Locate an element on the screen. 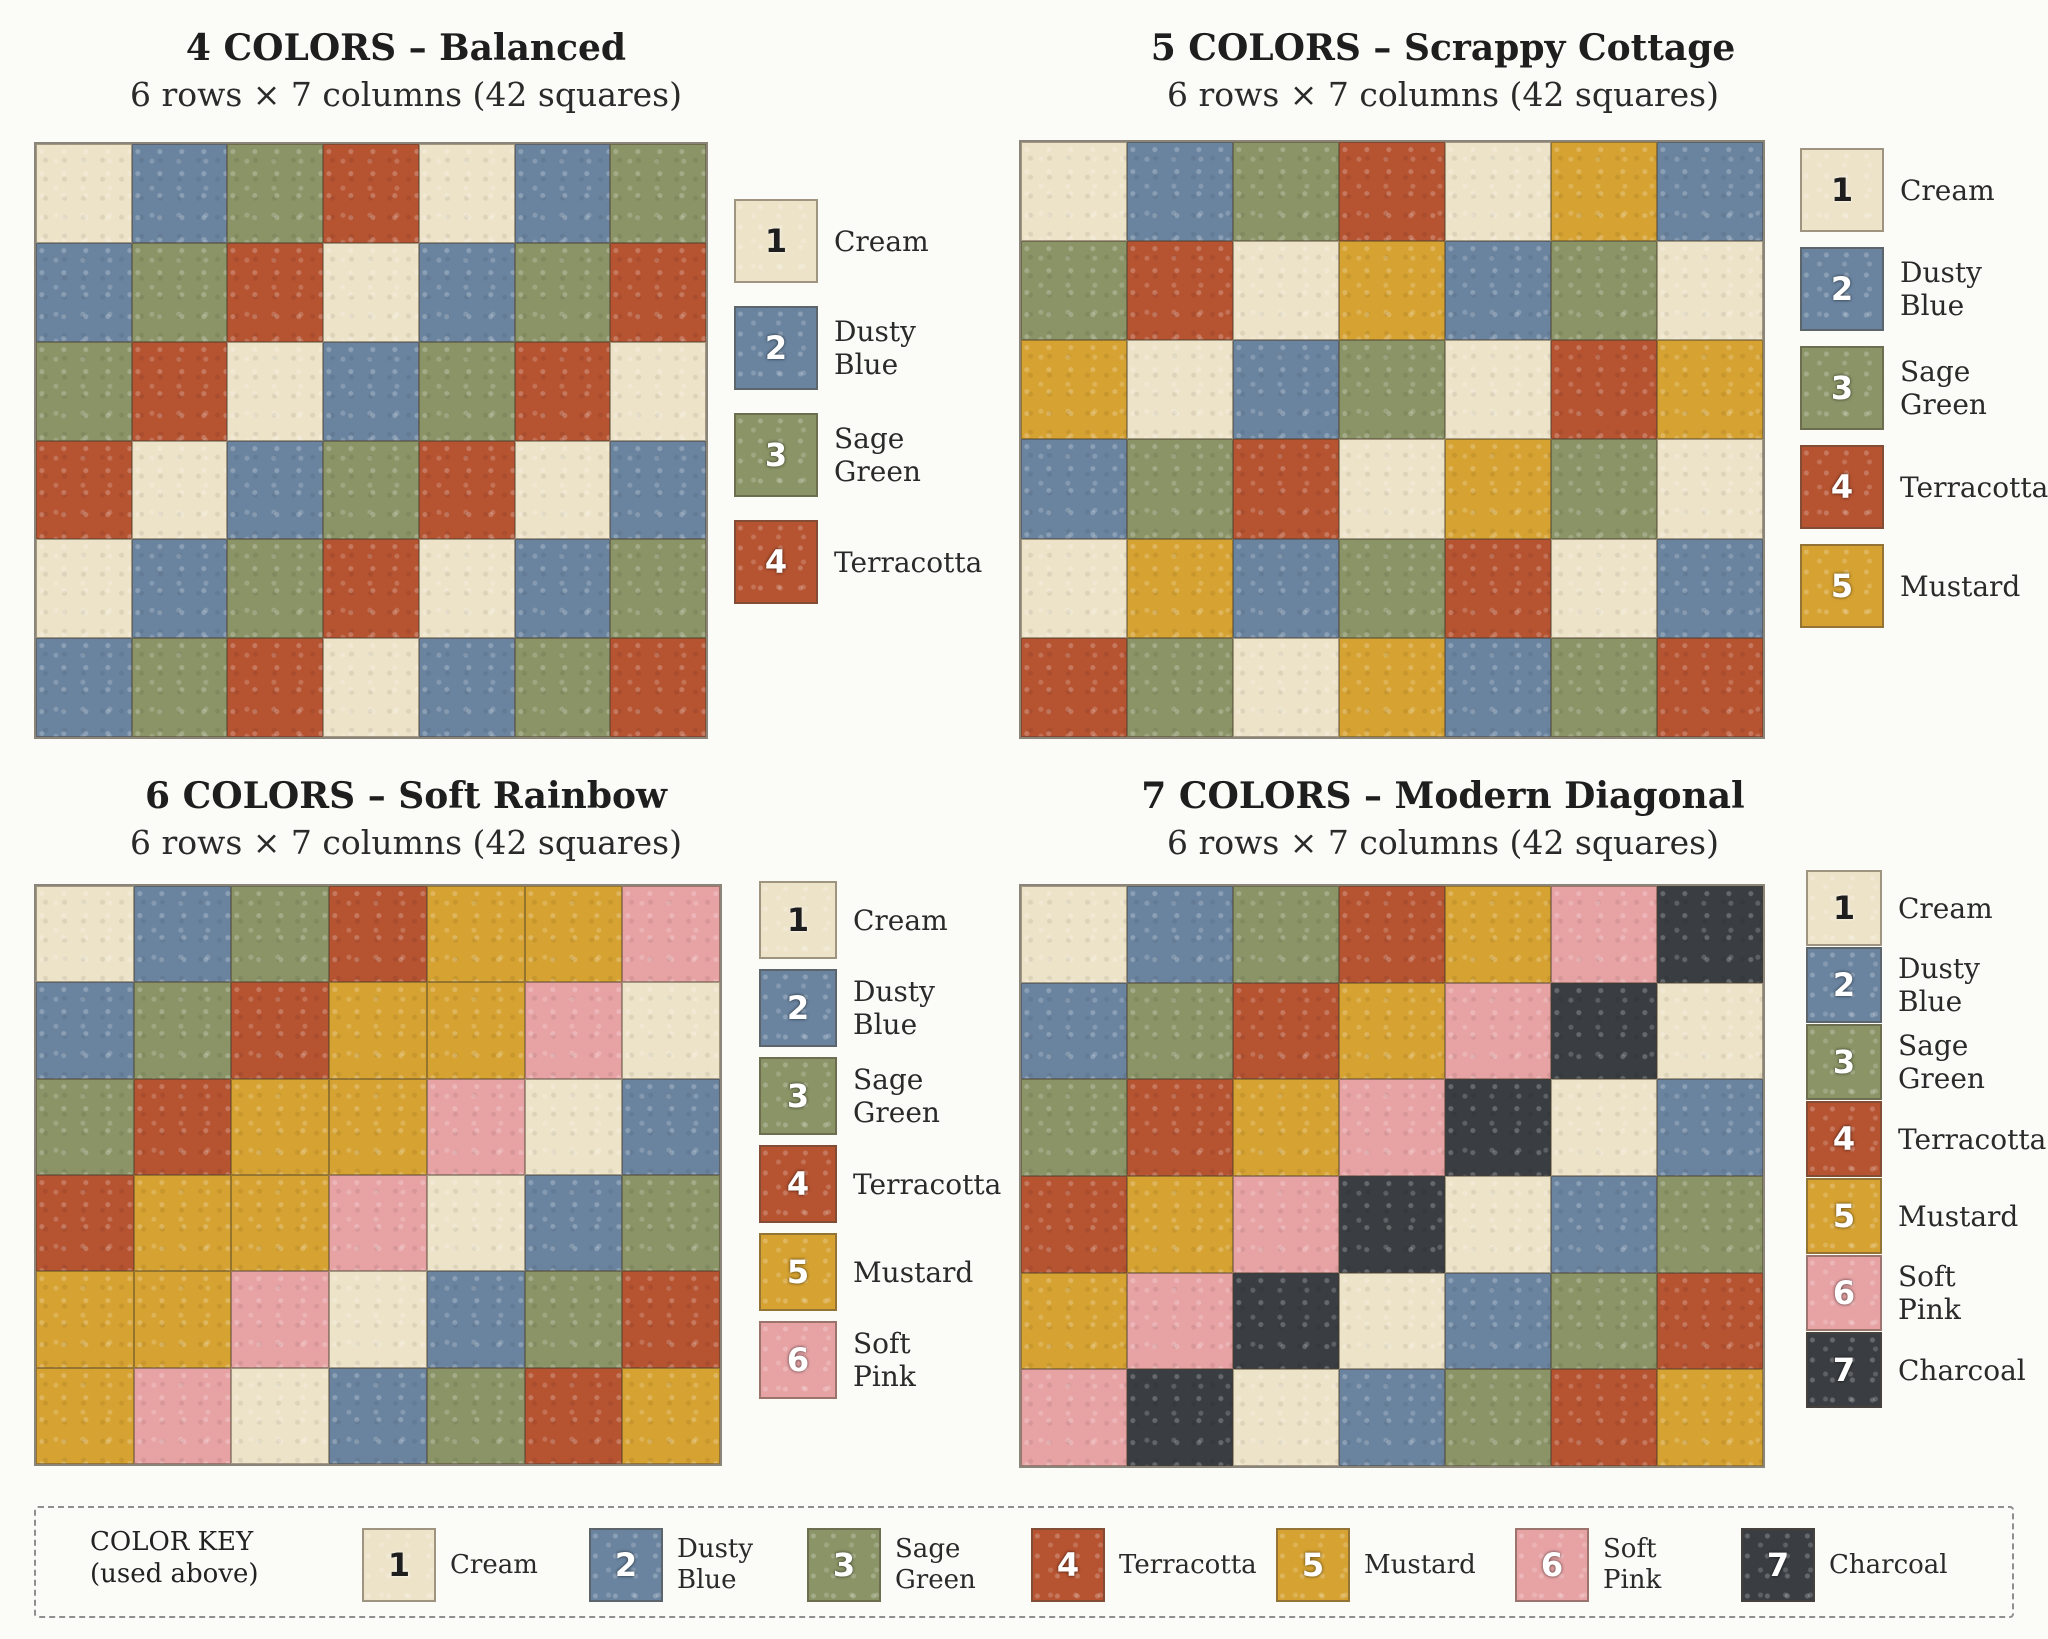 This screenshot has height=1639, width=2048. swatch-number: 1 is located at coordinates (776, 241).